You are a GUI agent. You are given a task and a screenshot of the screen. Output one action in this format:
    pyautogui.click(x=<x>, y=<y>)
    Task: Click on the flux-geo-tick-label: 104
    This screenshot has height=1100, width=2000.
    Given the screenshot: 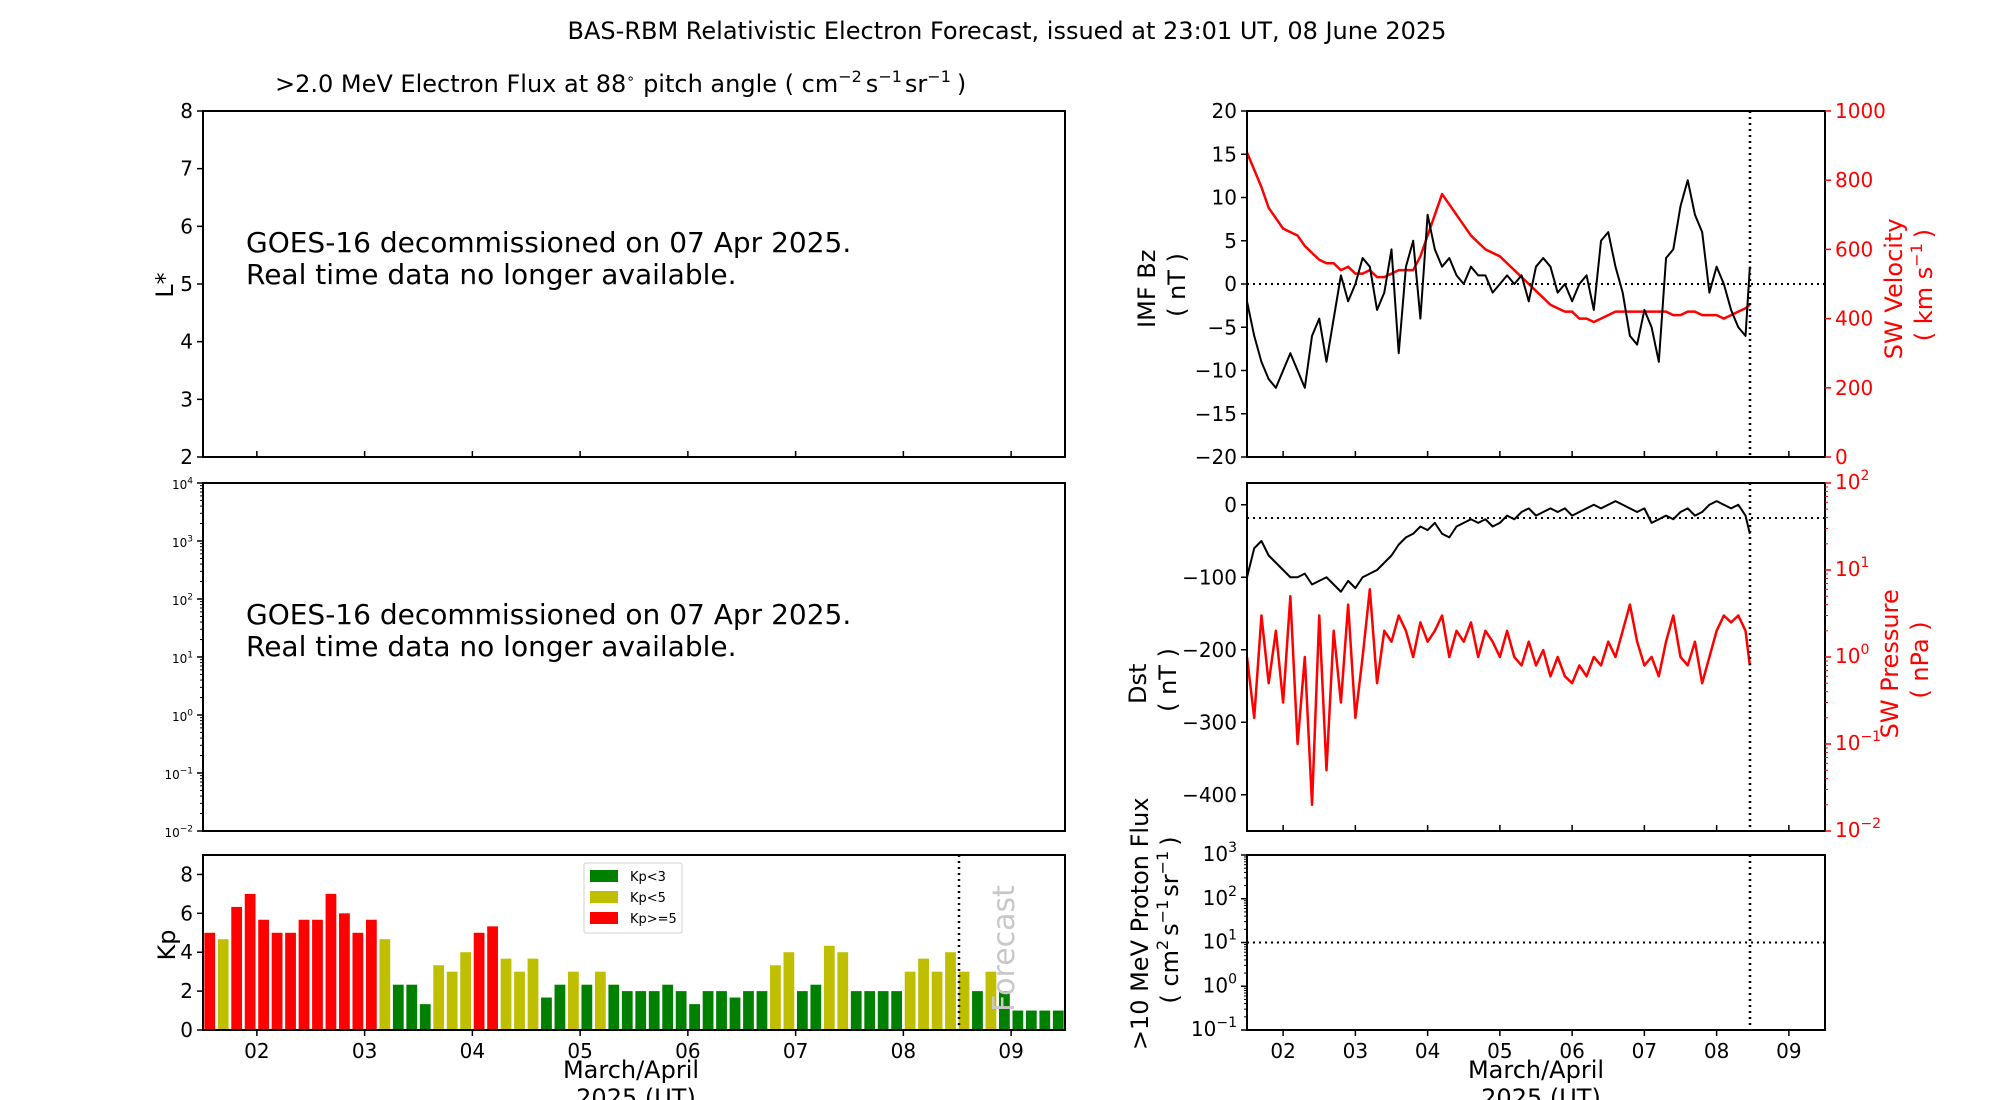 What is the action you would take?
    pyautogui.click(x=182, y=484)
    